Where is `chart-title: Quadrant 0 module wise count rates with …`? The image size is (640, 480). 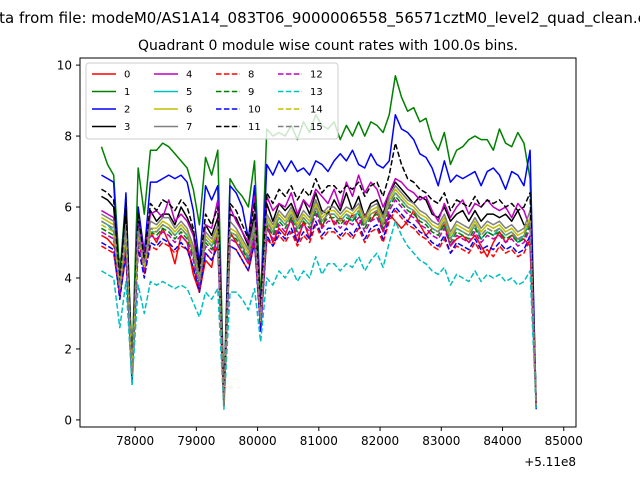
chart-title: Quadrant 0 module wise count rates with … is located at coordinates (328, 46).